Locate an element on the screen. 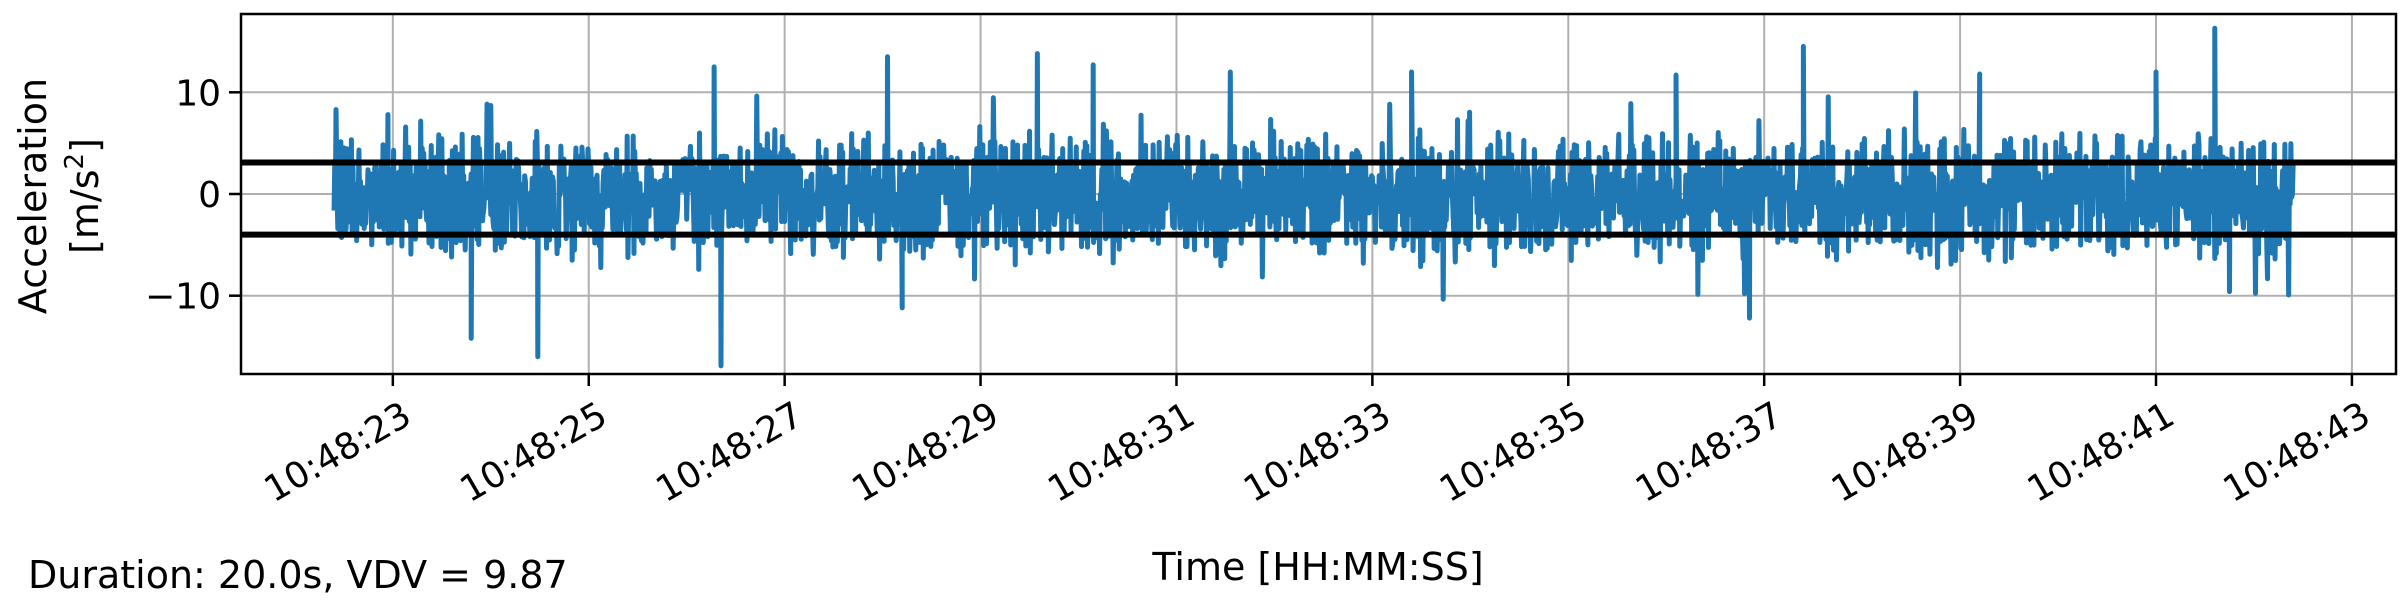 The height and width of the screenshot is (600, 2400). x-tick-label: 10:48:37 is located at coordinates (1709, 452).